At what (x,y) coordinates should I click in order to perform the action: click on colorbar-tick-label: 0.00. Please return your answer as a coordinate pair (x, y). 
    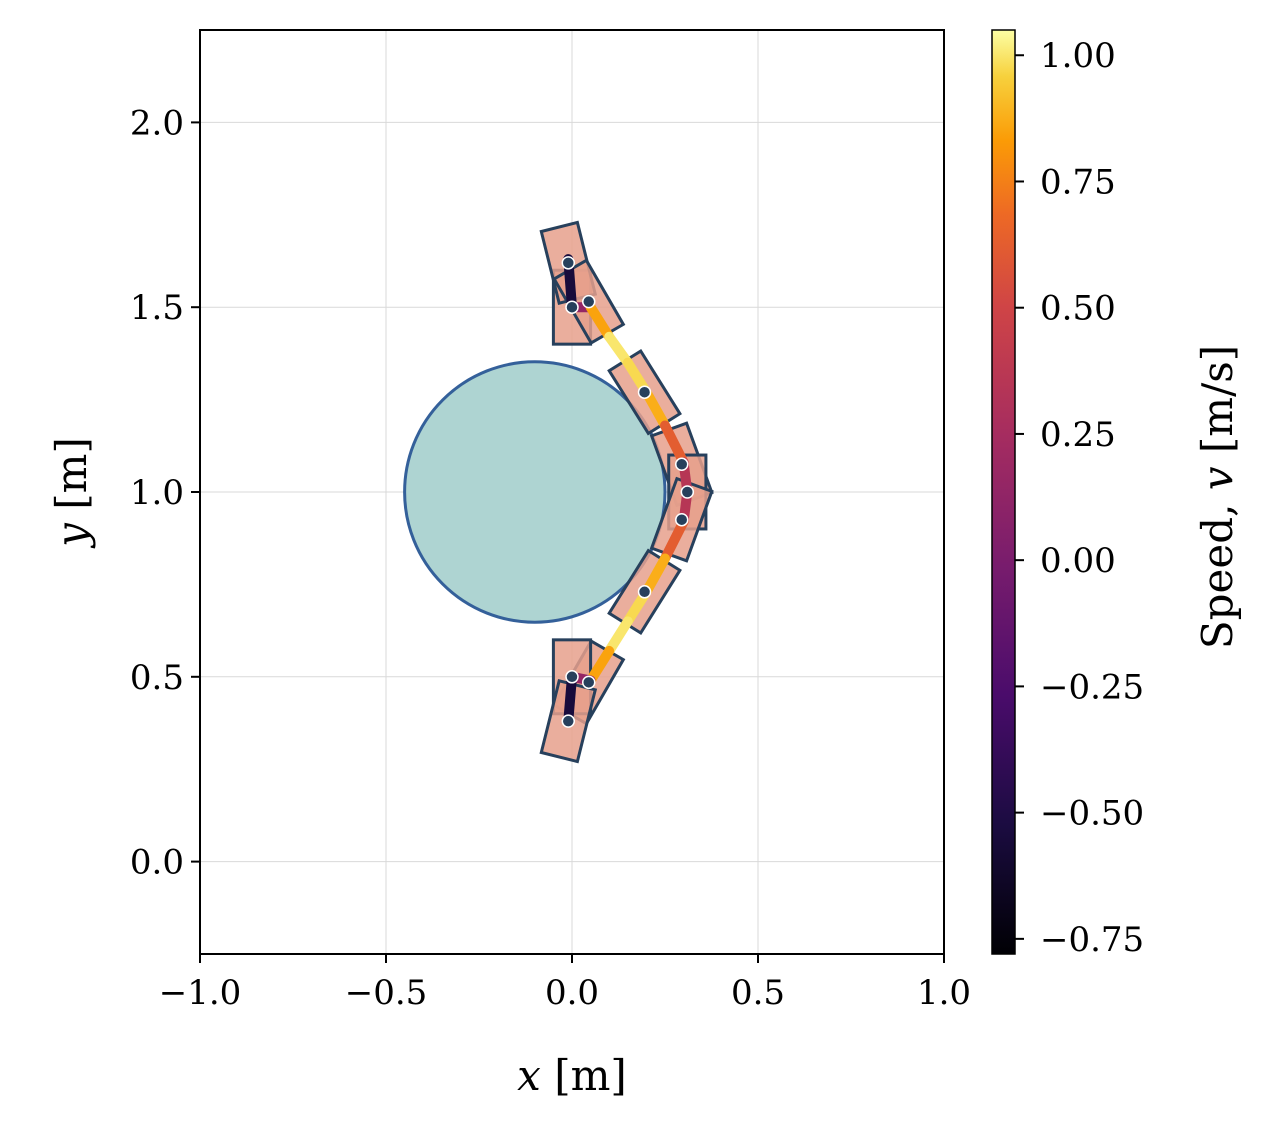
    Looking at the image, I should click on (1078, 561).